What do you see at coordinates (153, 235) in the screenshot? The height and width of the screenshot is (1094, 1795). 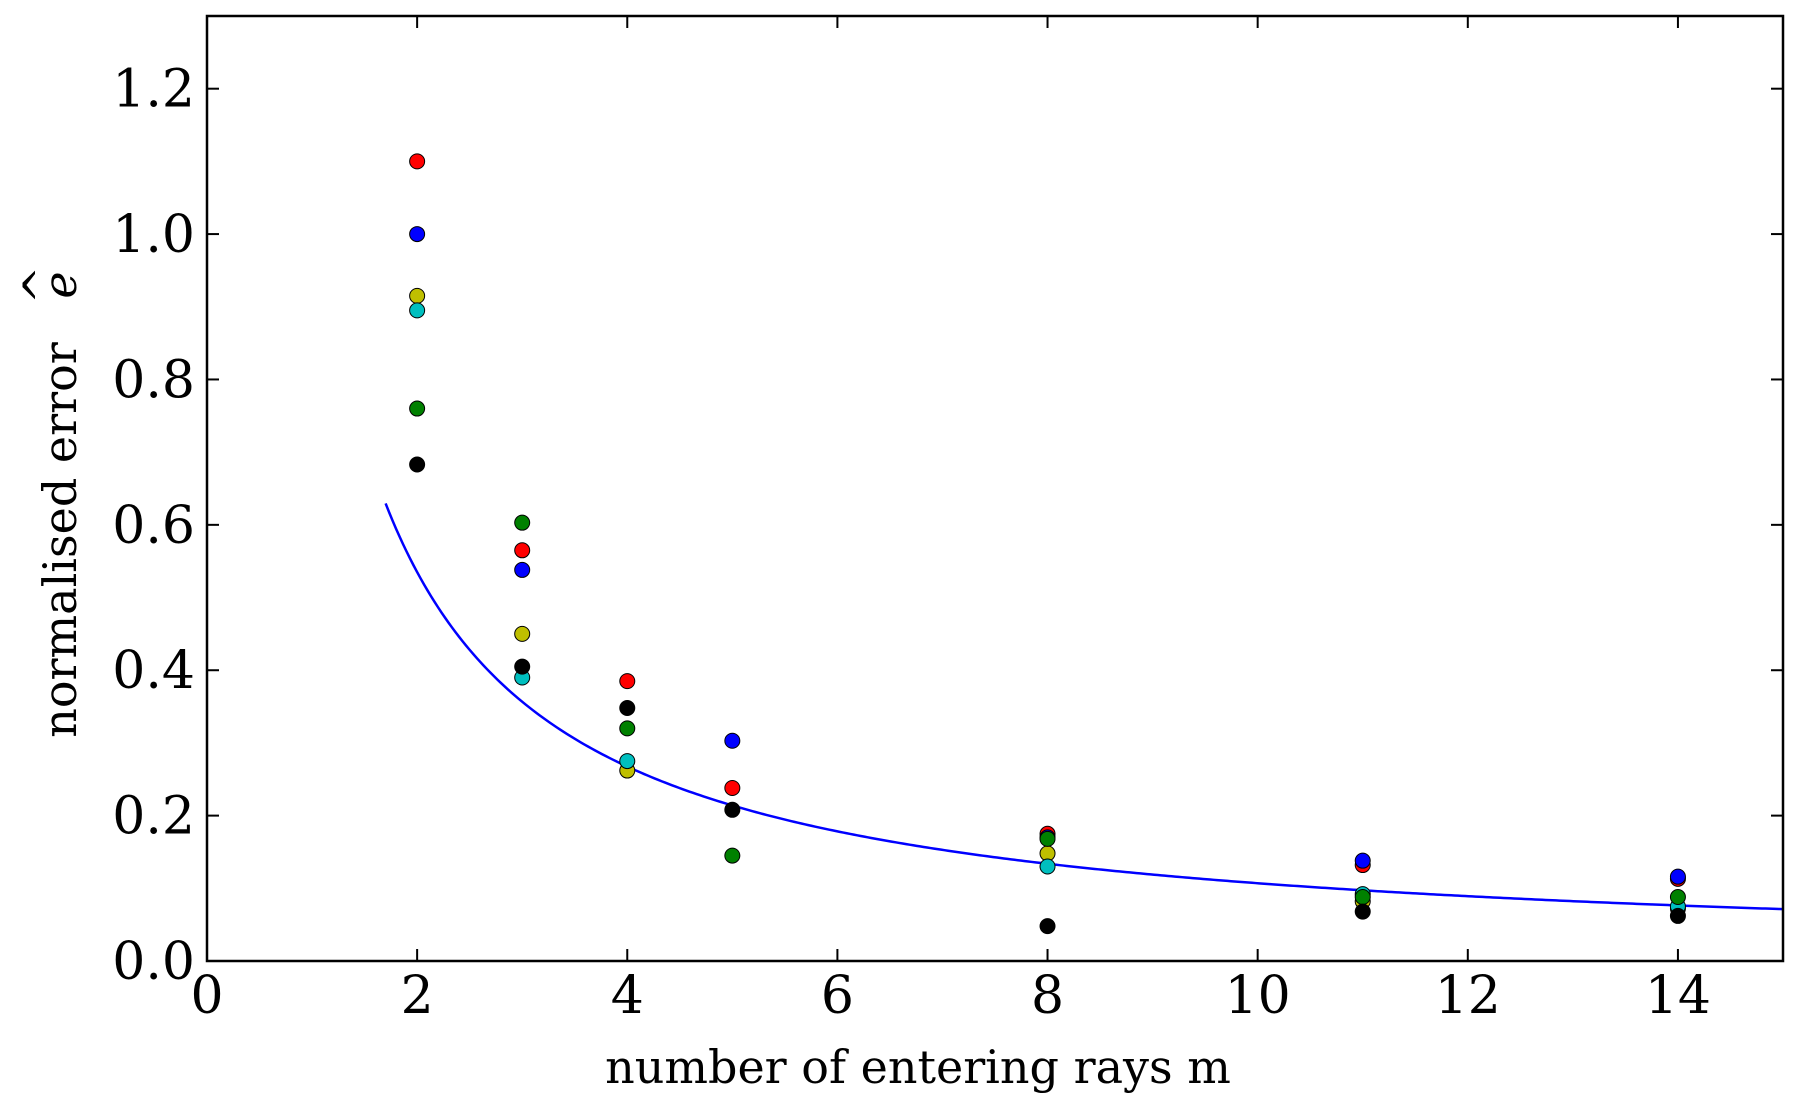 I see `y-tick-label-5: 1.0` at bounding box center [153, 235].